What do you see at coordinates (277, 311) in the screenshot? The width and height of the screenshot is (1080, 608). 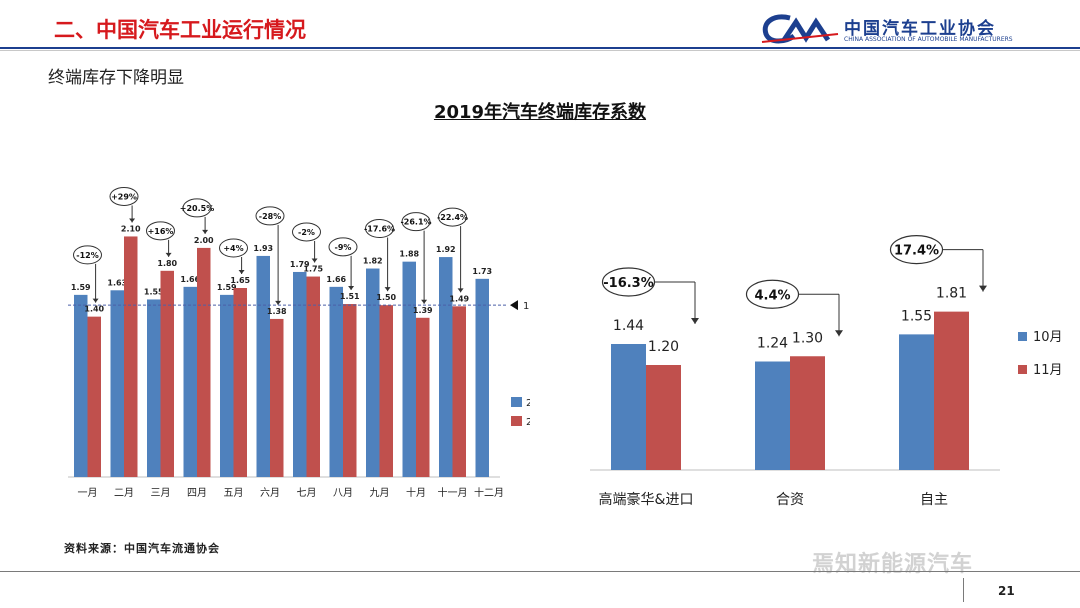 I see `data-label: 1.38` at bounding box center [277, 311].